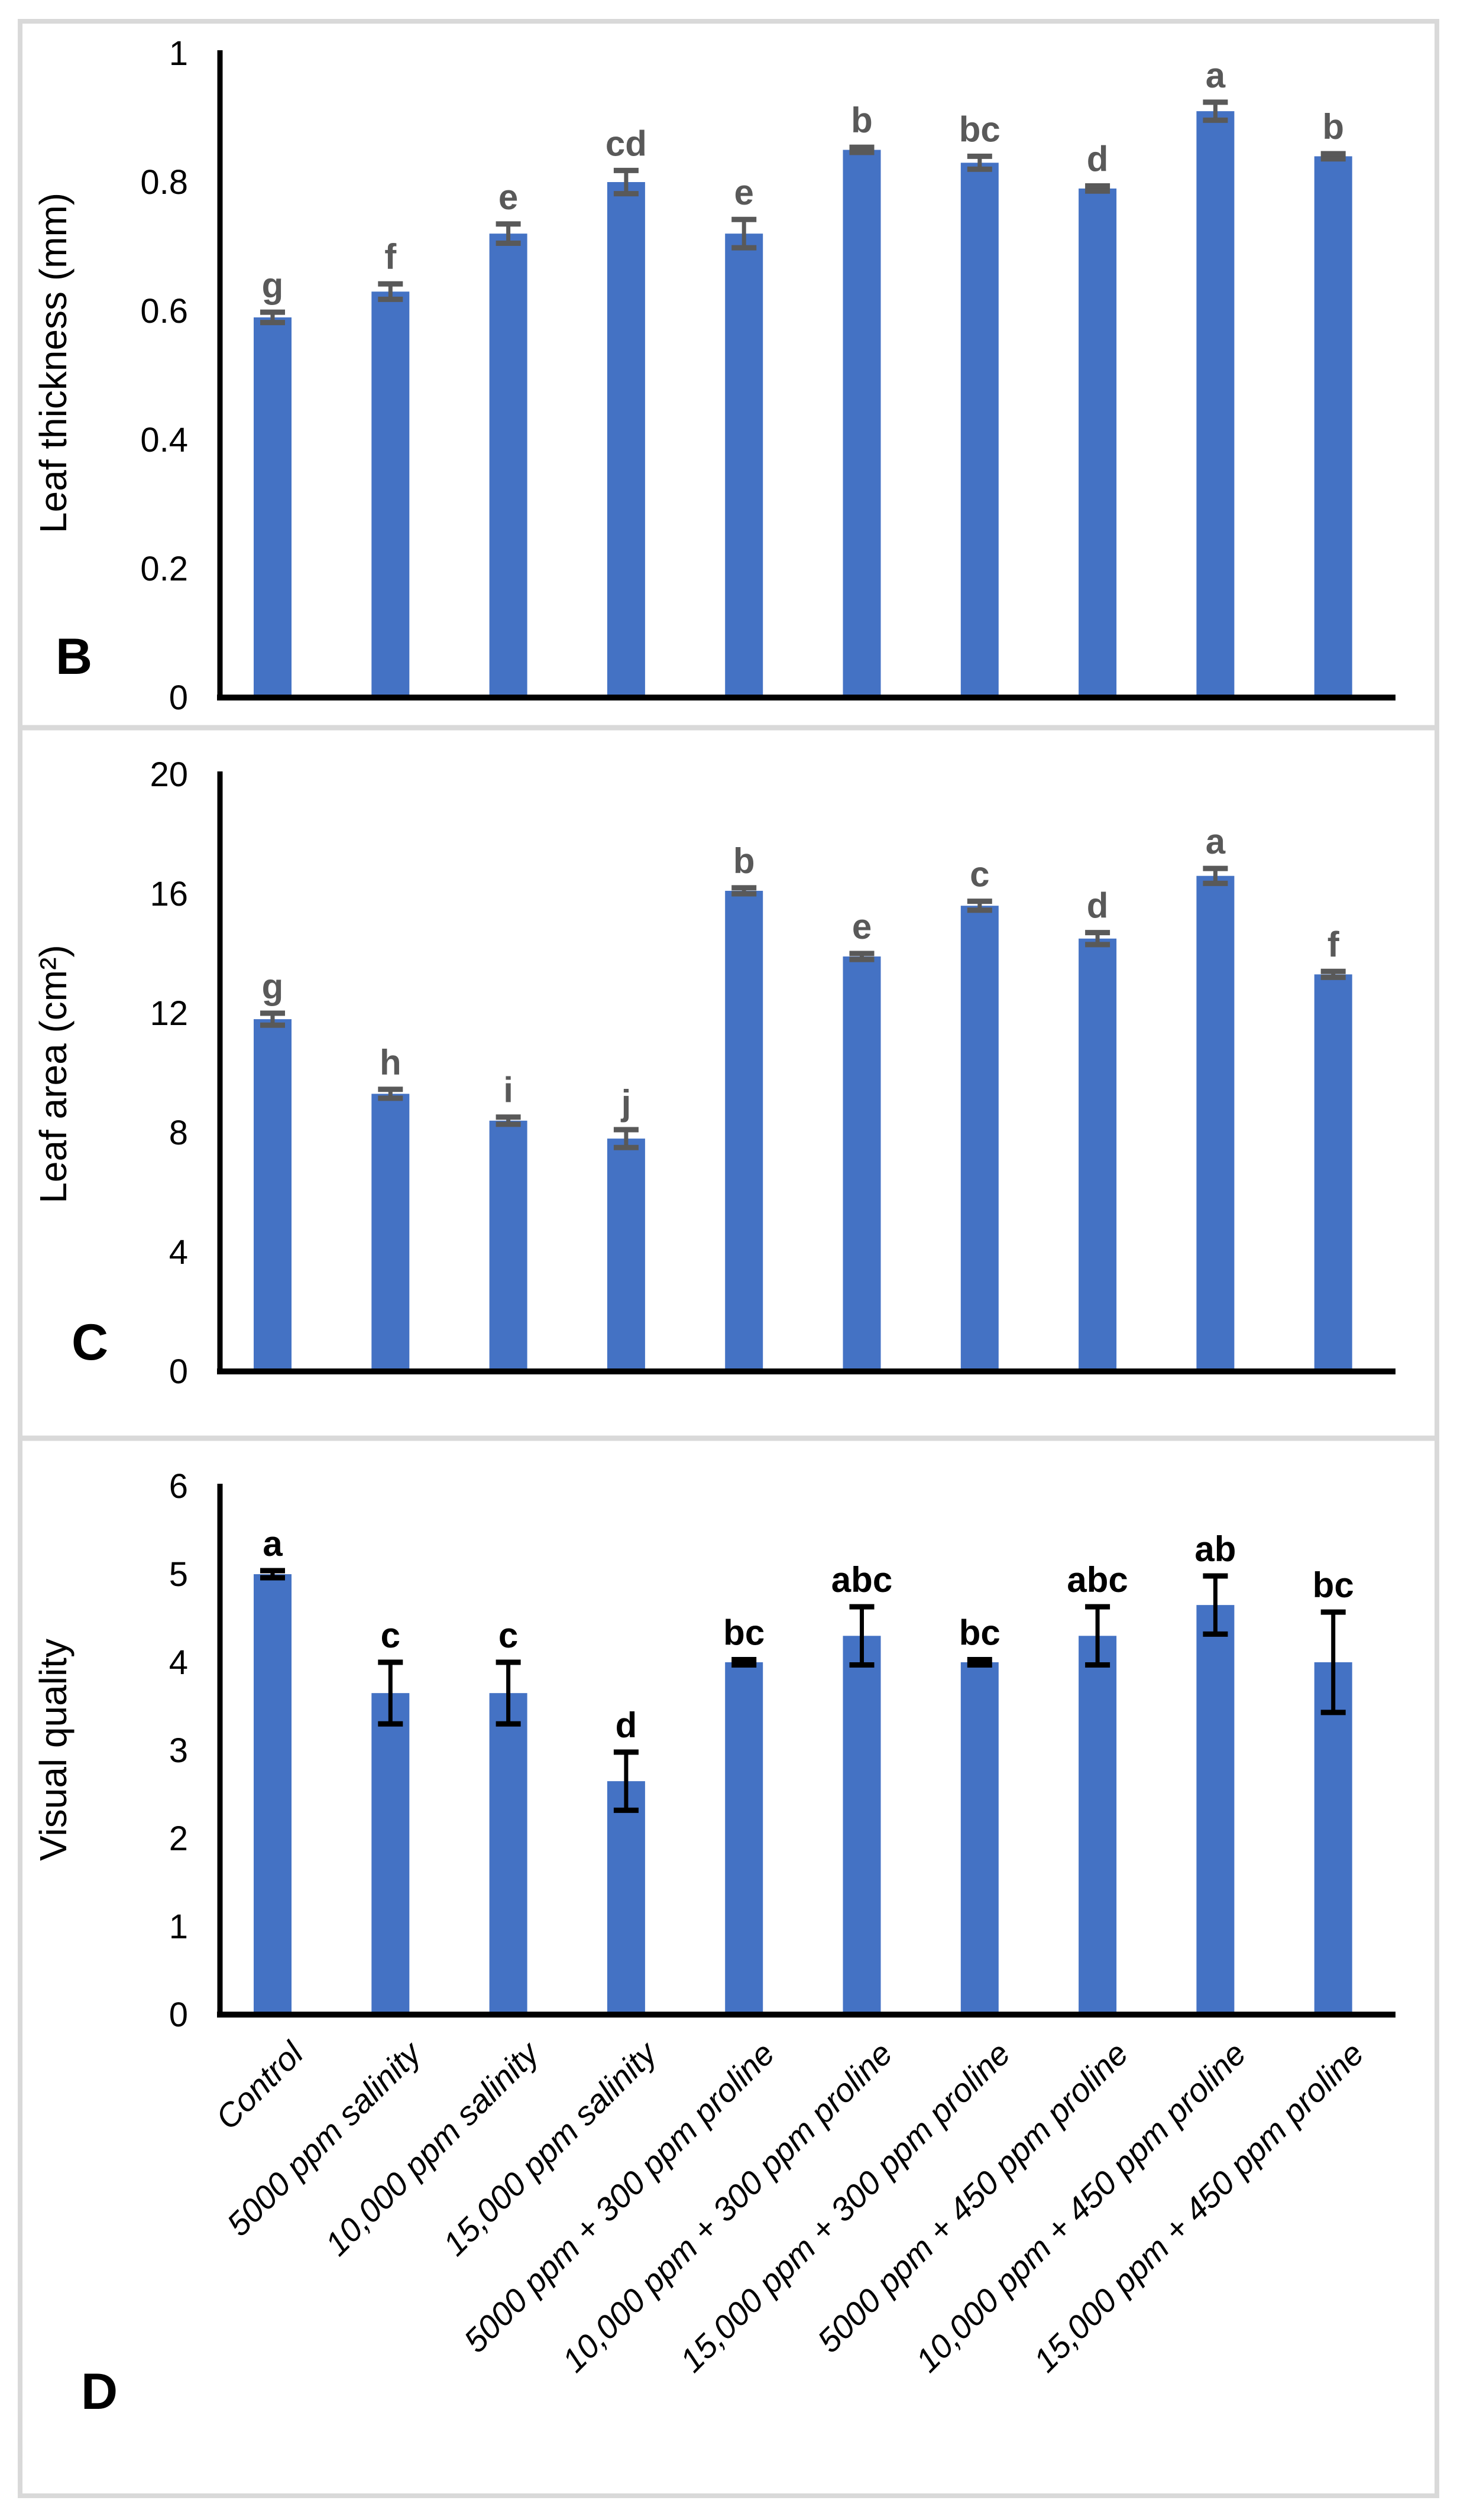 Image resolution: width=1457 pixels, height=2520 pixels. What do you see at coordinates (178, 1750) in the screenshot?
I see `y-tick-label: 3` at bounding box center [178, 1750].